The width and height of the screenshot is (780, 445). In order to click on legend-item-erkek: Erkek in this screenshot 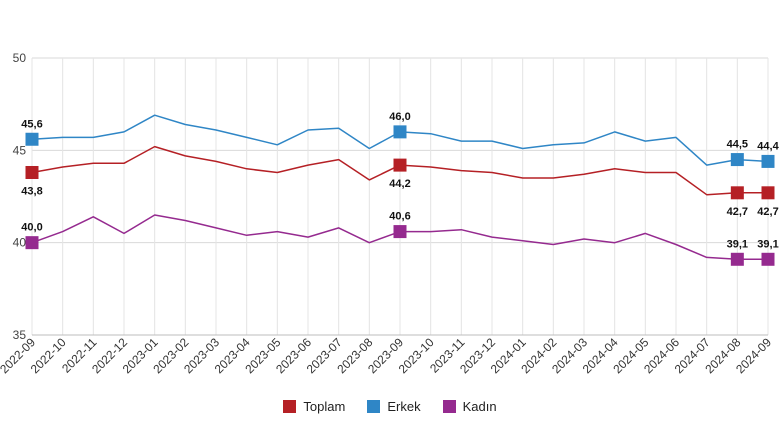, I will do `click(394, 406)`.